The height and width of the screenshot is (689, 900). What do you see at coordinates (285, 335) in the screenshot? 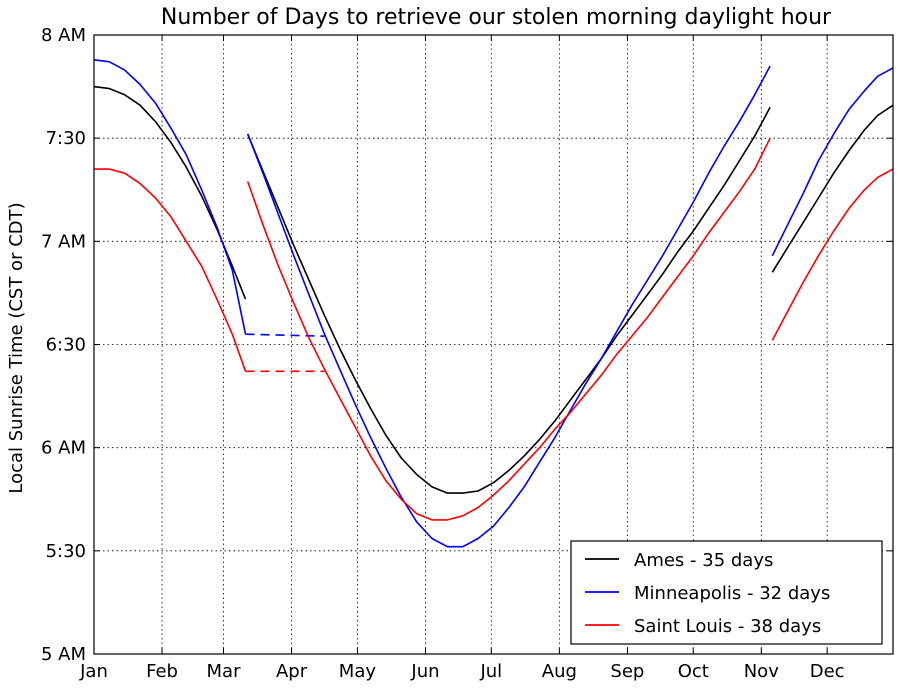
I see `series-dashed-segment` at bounding box center [285, 335].